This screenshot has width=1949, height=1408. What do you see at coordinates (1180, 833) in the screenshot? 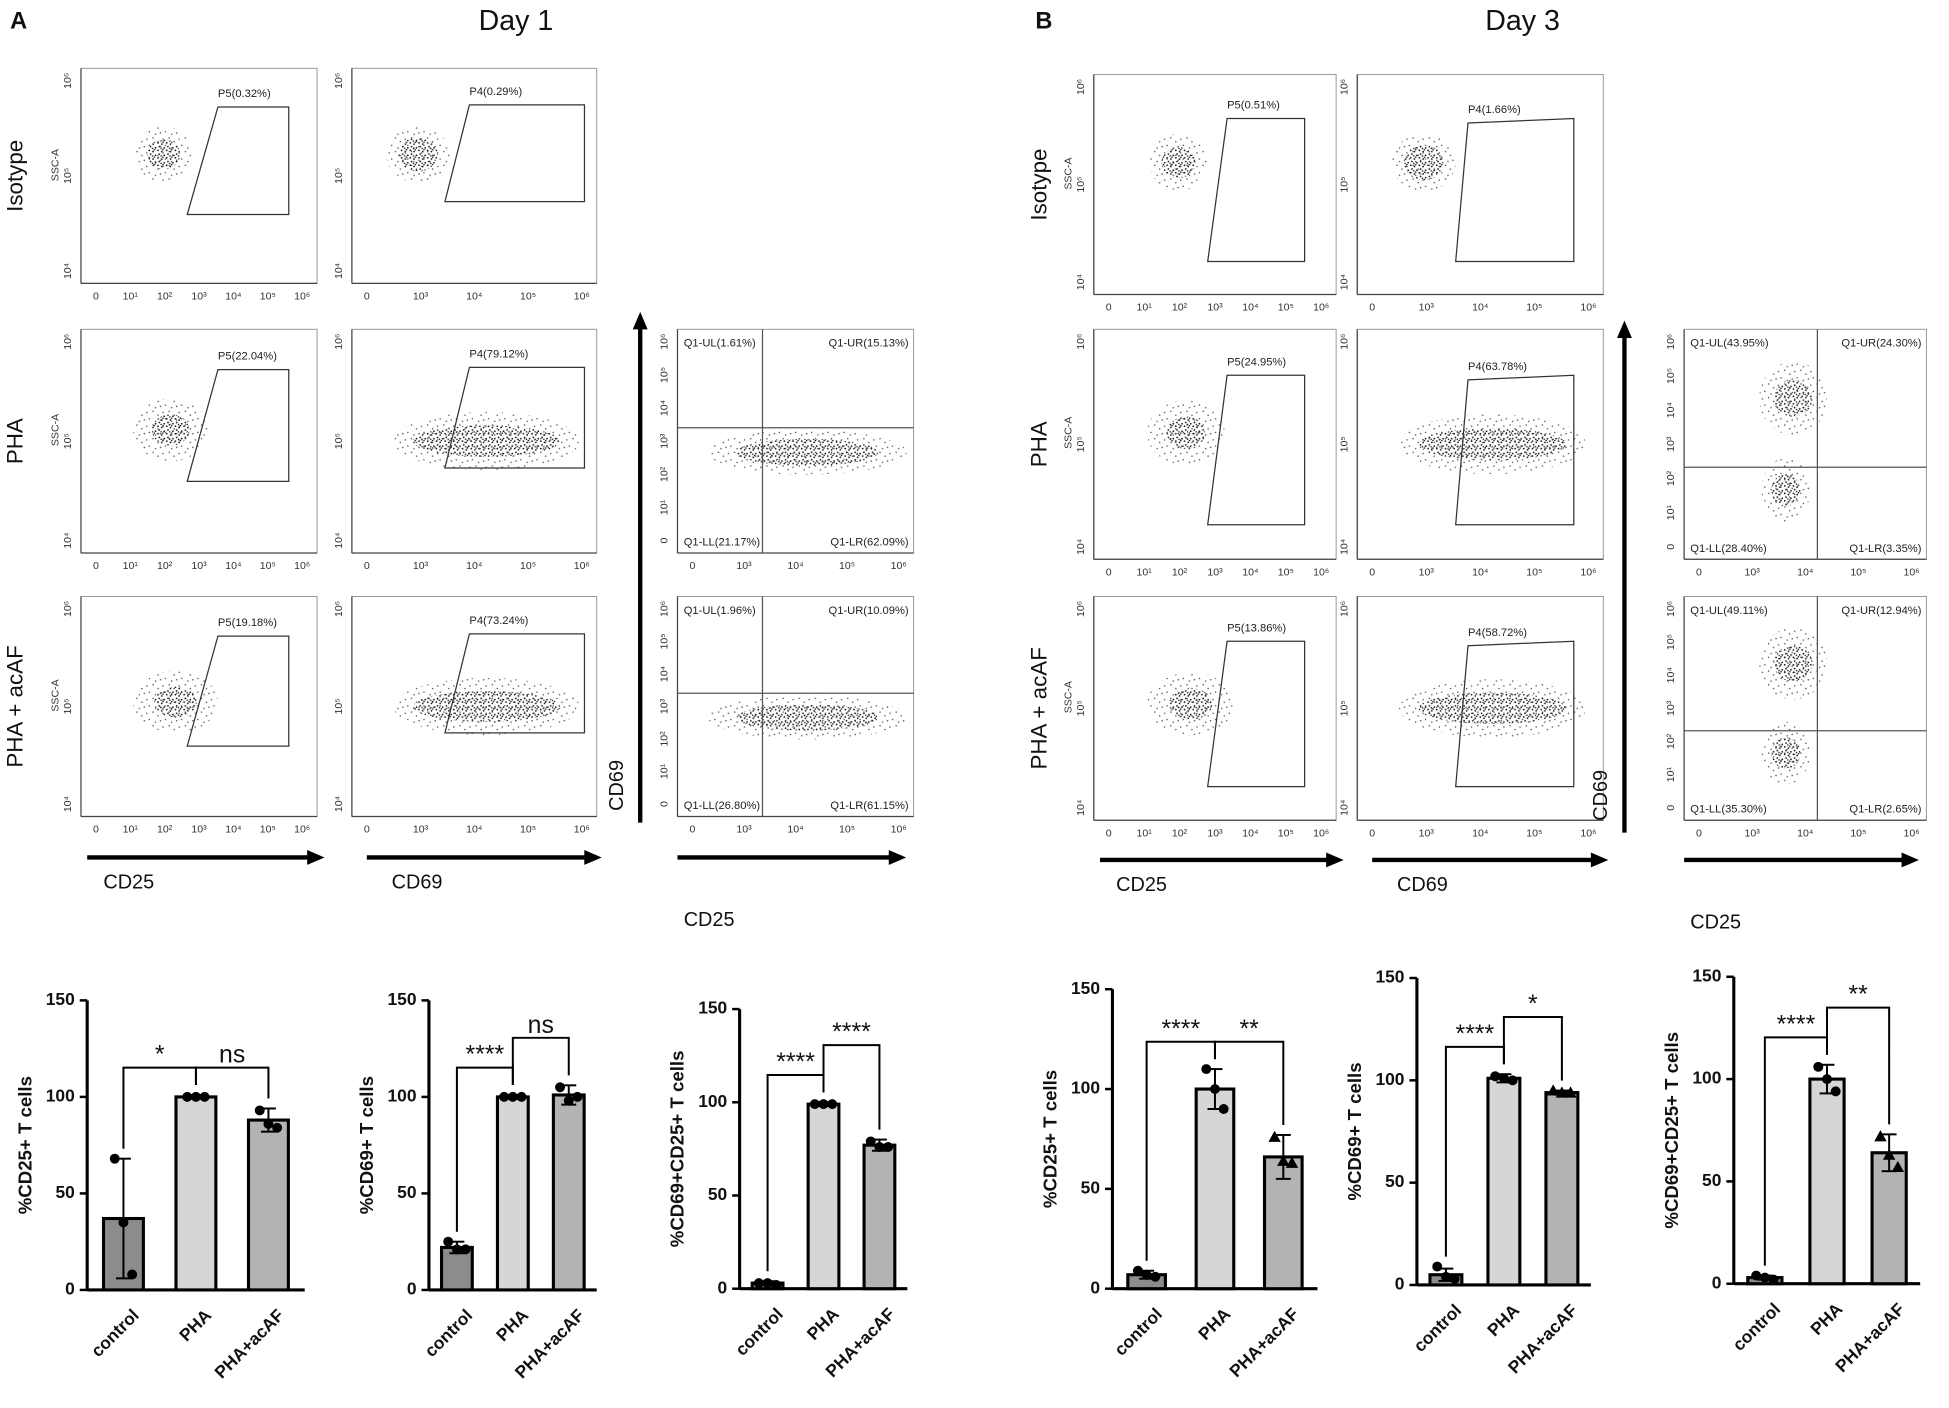
I see `x-tick-label: 10²` at bounding box center [1180, 833].